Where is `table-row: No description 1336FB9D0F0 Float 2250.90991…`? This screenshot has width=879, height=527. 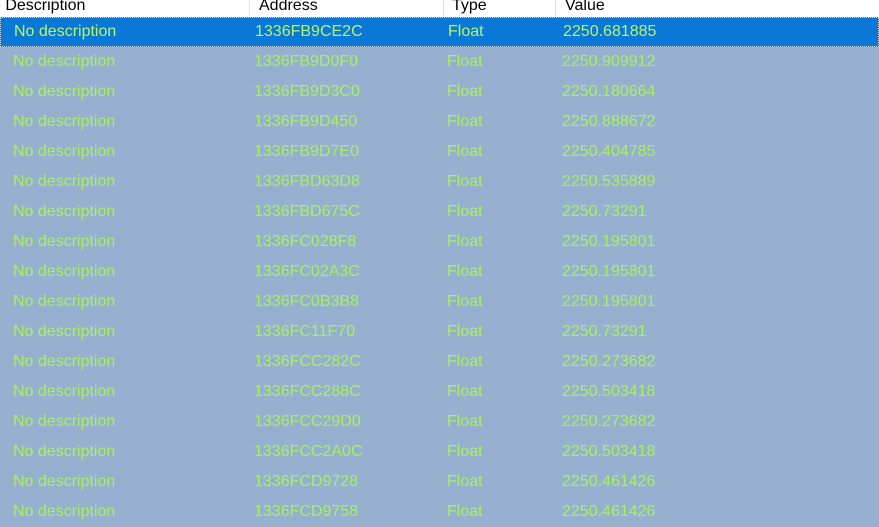 table-row: No description 1336FB9D0F0 Float 2250.90991… is located at coordinates (439, 62).